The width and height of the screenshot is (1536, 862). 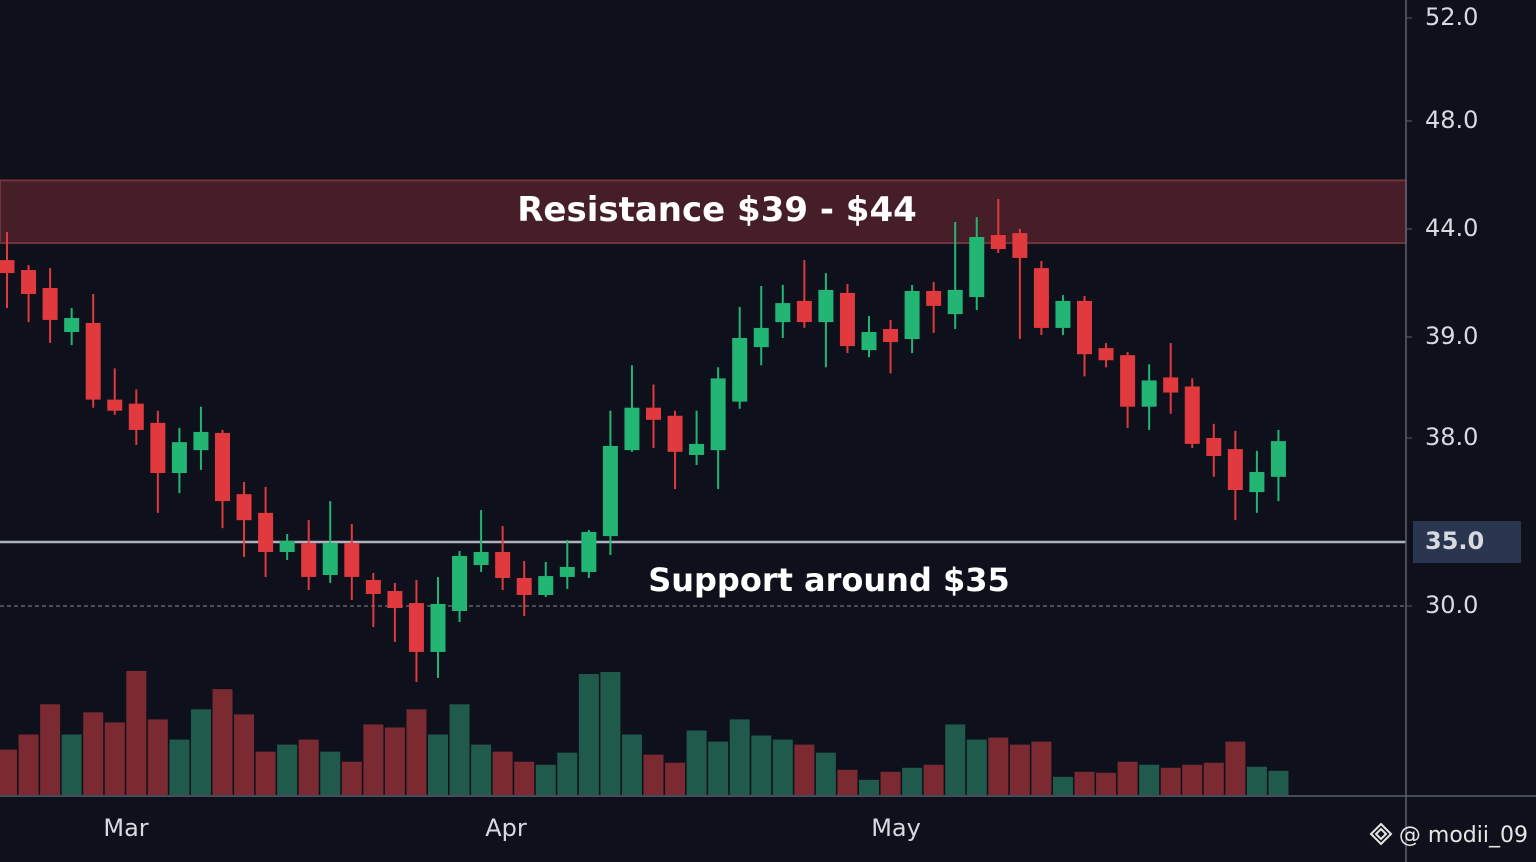 What do you see at coordinates (125, 828) in the screenshot?
I see `x-tick-label: Mar` at bounding box center [125, 828].